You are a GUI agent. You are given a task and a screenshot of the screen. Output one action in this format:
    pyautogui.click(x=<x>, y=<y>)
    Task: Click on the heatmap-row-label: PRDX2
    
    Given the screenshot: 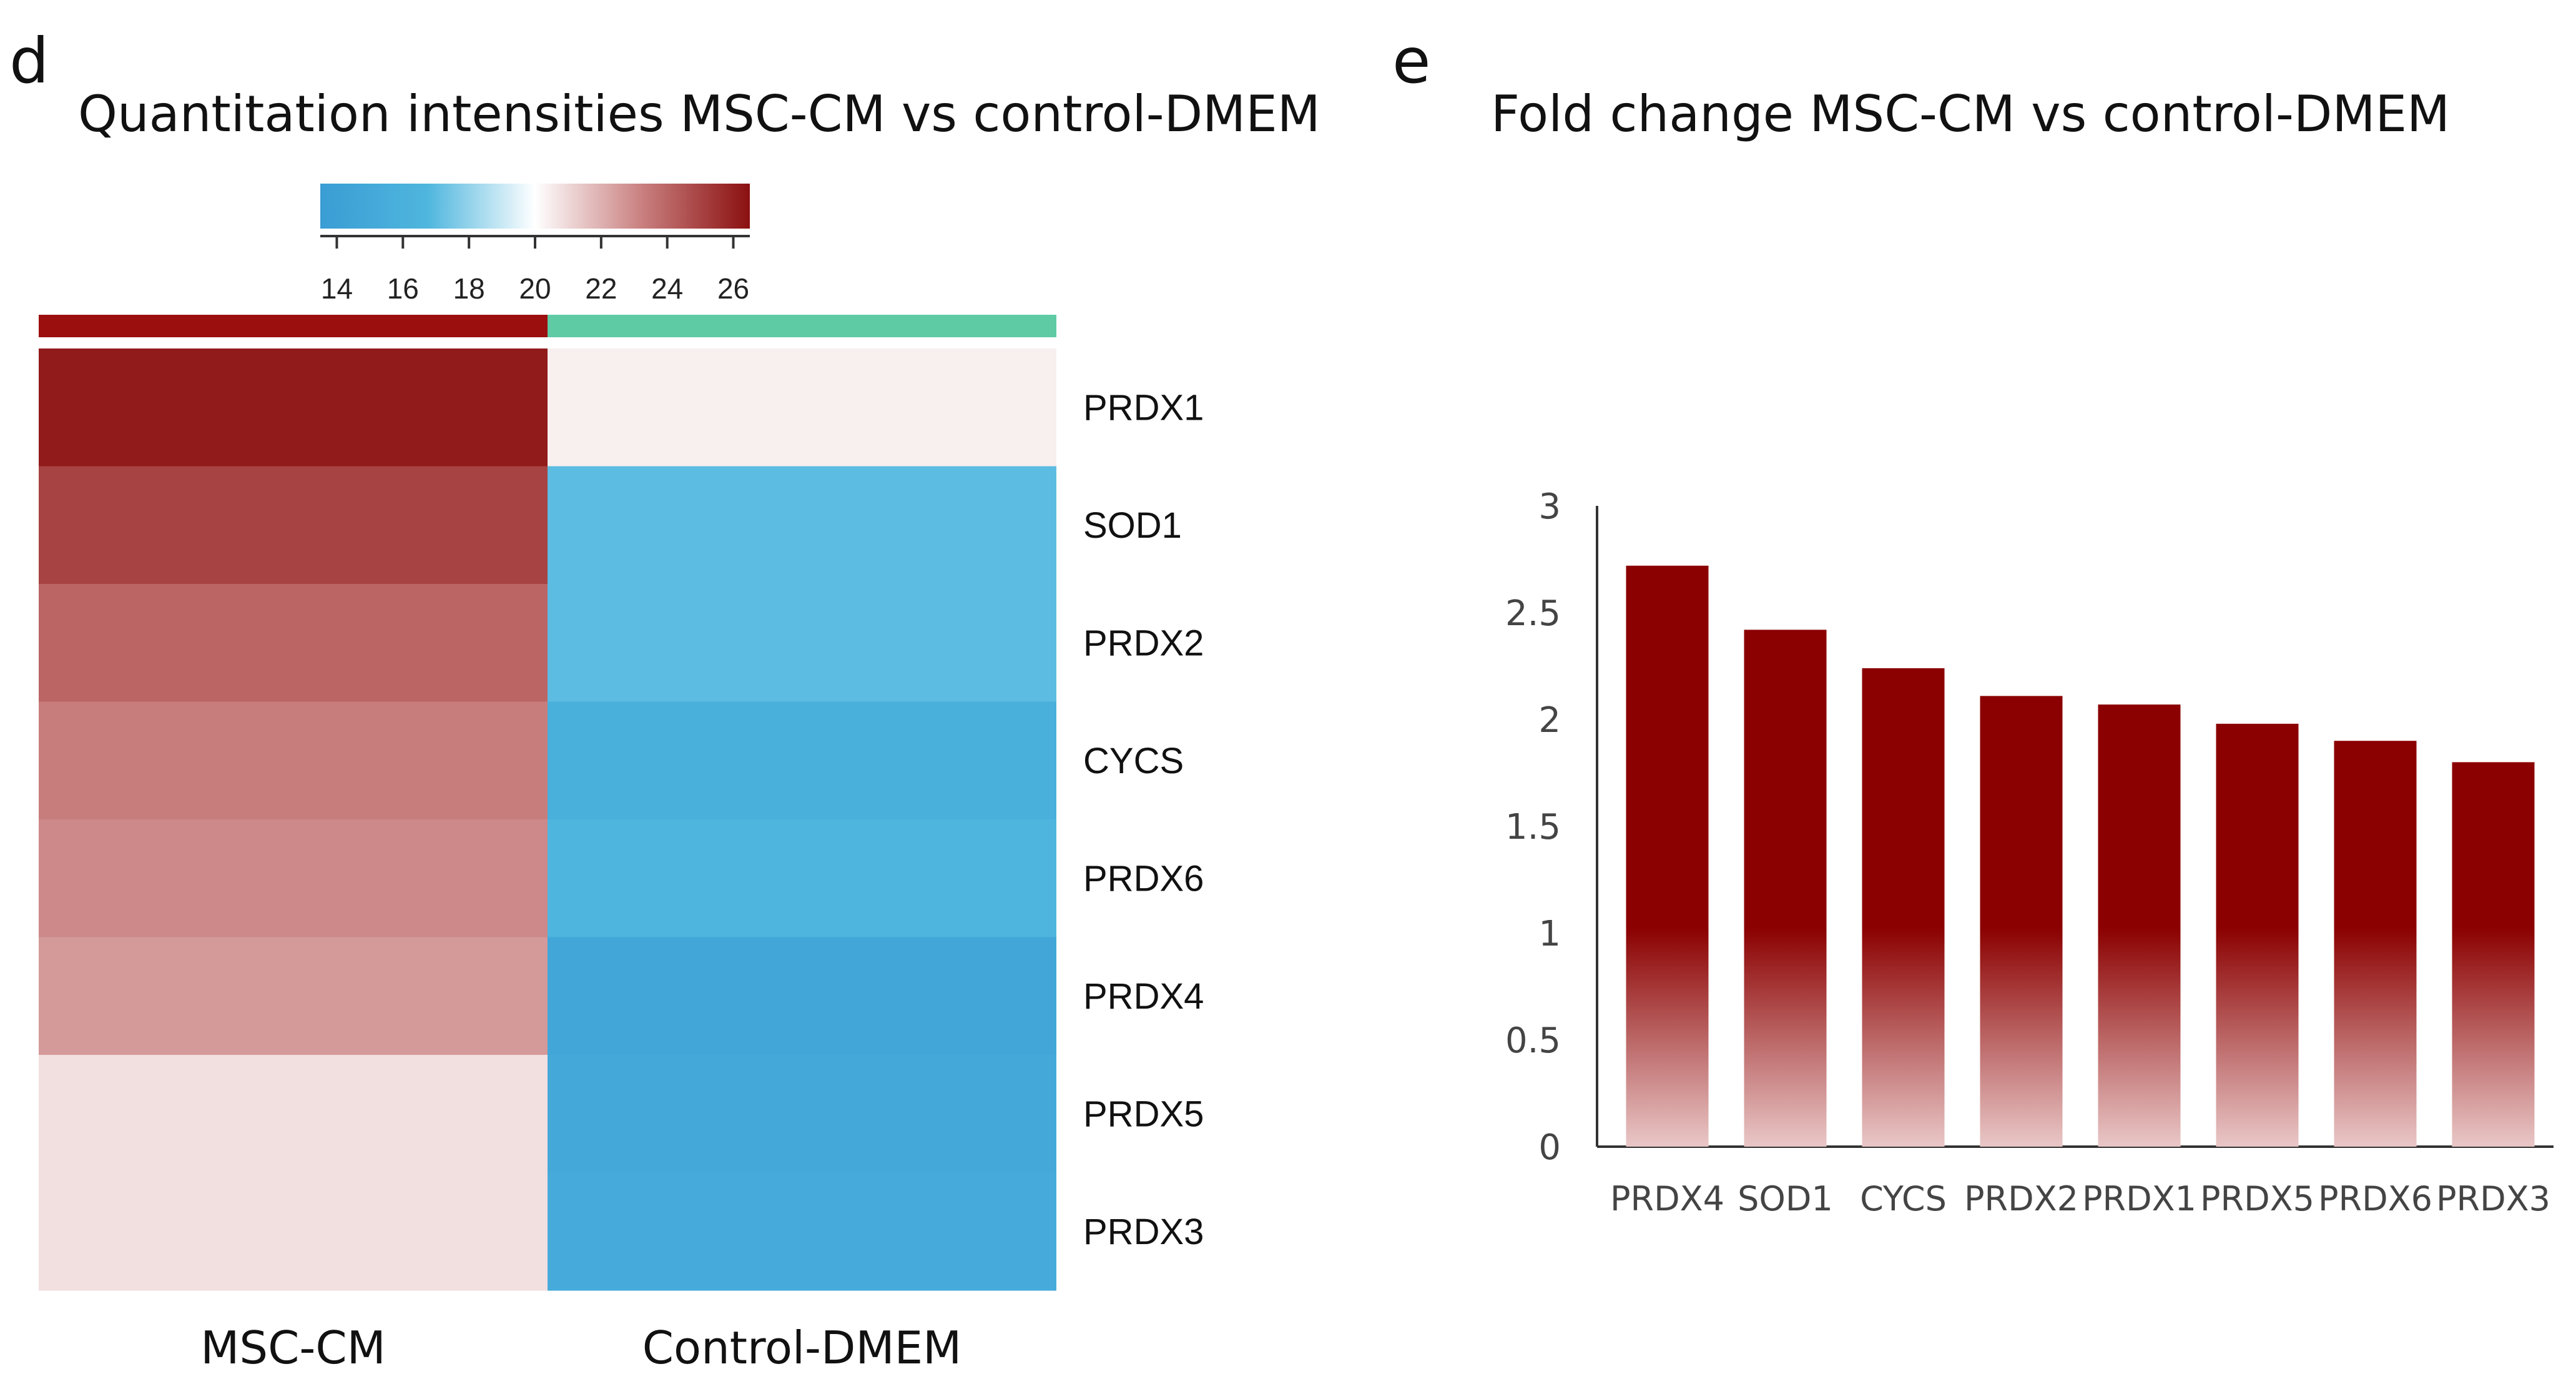 What is the action you would take?
    pyautogui.click(x=1143, y=643)
    